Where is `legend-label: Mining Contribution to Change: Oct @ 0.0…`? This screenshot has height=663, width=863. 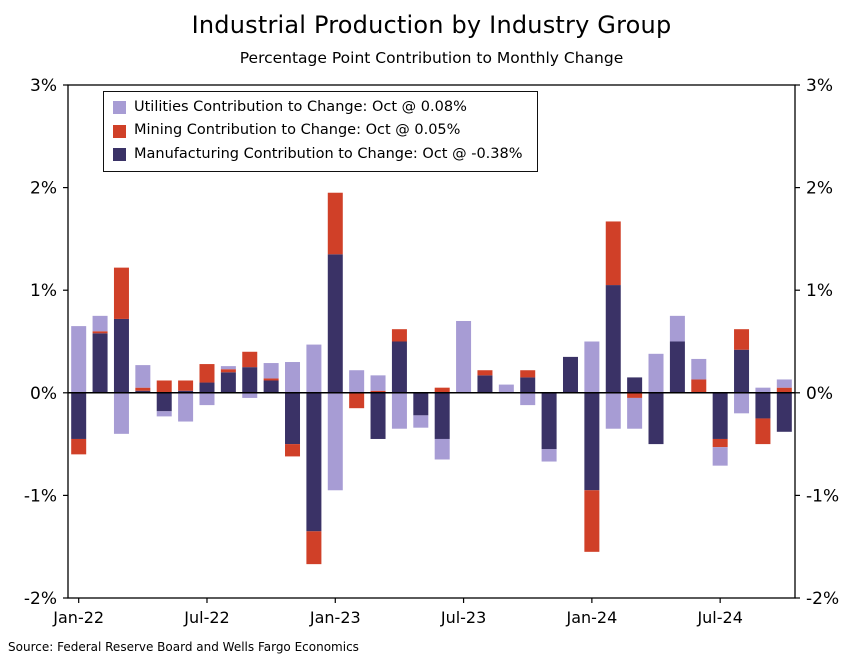
legend-label: Mining Contribution to Change: Oct @ 0.0… is located at coordinates (297, 130).